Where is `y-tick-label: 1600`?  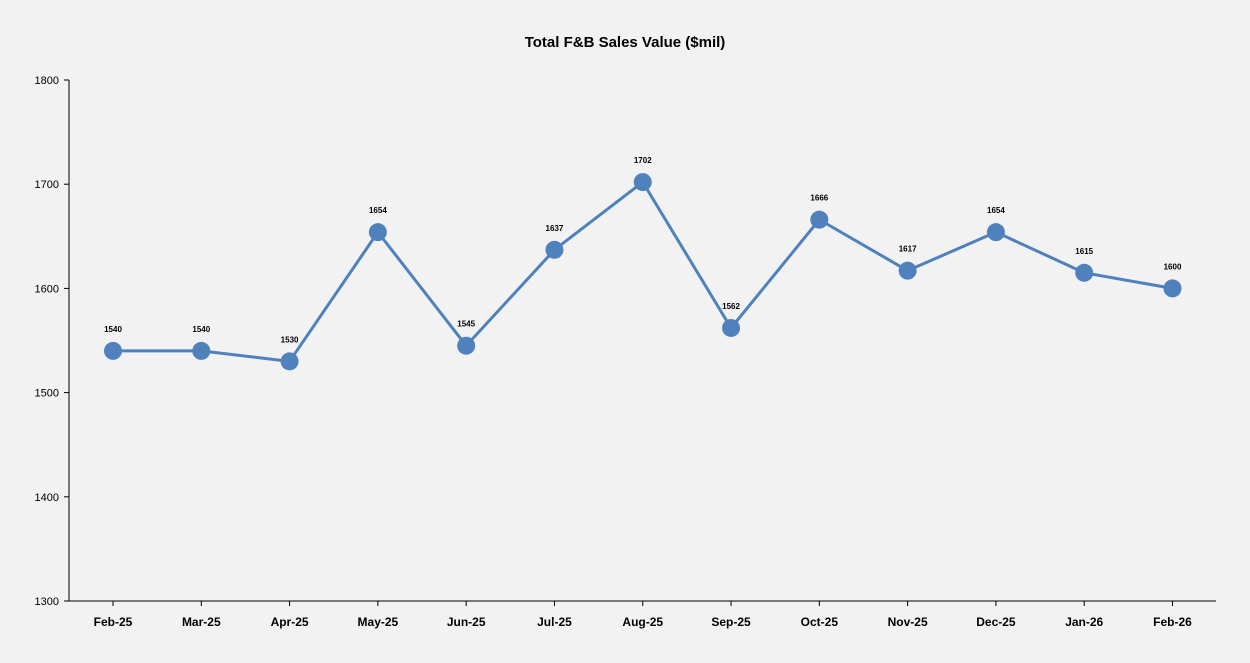 y-tick-label: 1600 is located at coordinates (47, 289).